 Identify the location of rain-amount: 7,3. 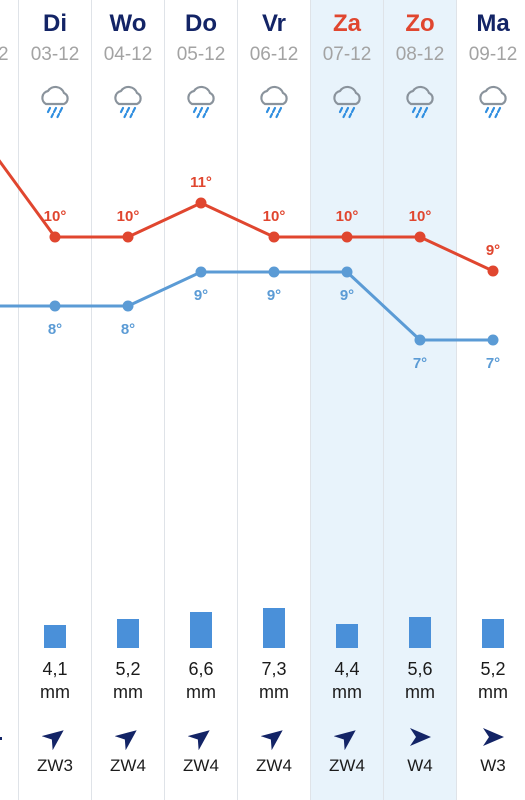
(274, 669).